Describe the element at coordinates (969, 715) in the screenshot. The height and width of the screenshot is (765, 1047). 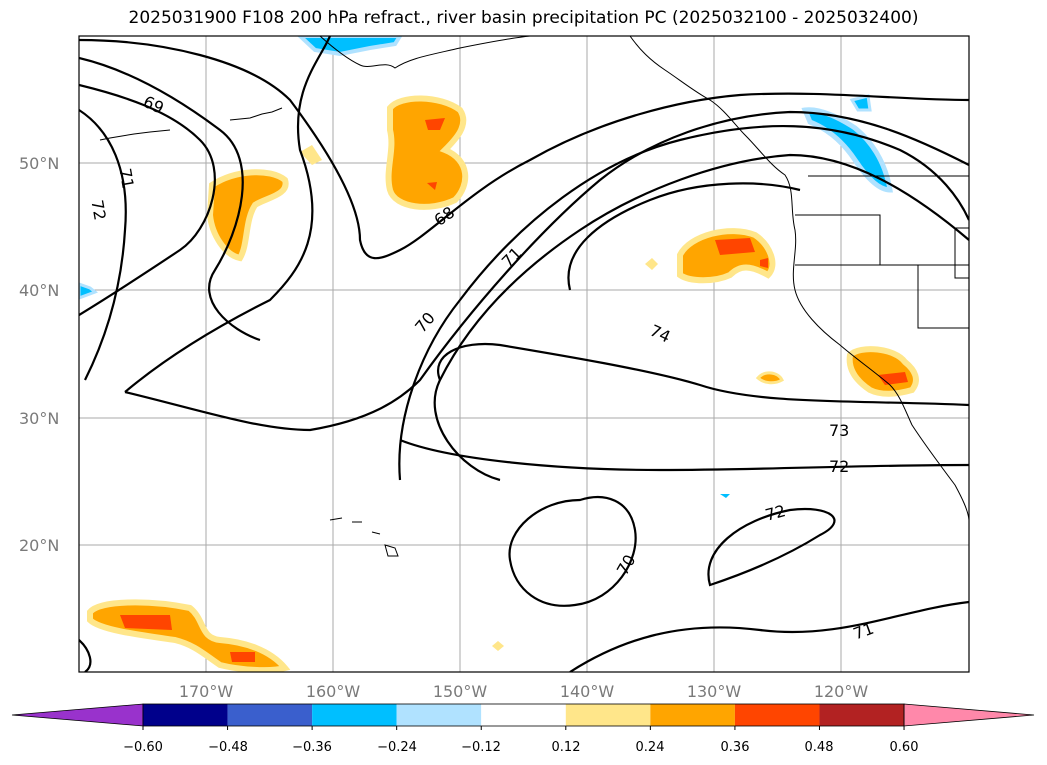
I see `colorbar-extend-right` at that location.